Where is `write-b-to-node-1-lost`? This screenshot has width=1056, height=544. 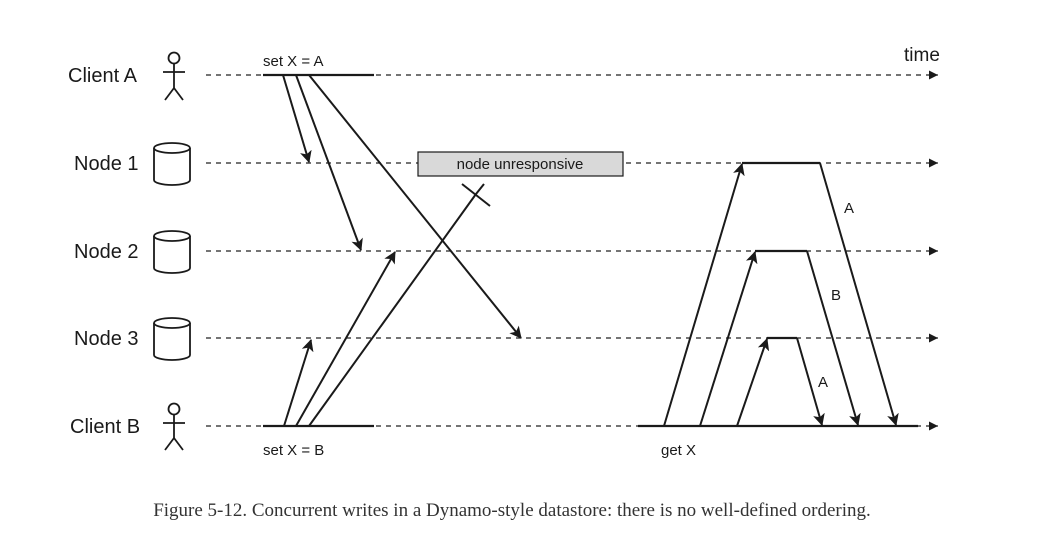
write-b-to-node-1-lost is located at coordinates (392, 310).